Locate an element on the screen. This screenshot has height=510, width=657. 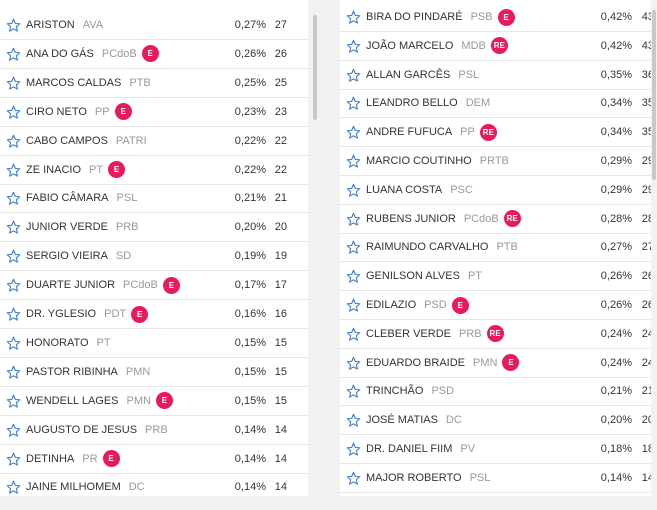
vote-count: 19 is located at coordinates (280, 256).